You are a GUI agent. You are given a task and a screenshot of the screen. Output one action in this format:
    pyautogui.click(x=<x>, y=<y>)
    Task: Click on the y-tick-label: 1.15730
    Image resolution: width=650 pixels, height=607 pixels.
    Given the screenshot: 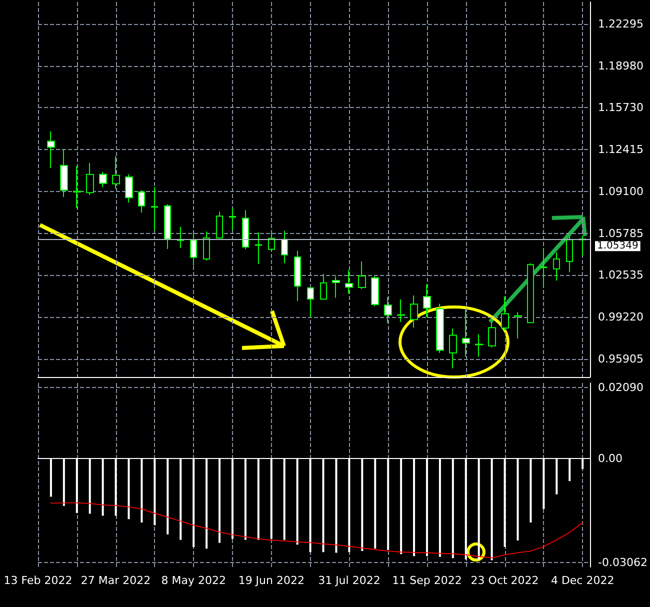 What is the action you would take?
    pyautogui.click(x=621, y=107)
    